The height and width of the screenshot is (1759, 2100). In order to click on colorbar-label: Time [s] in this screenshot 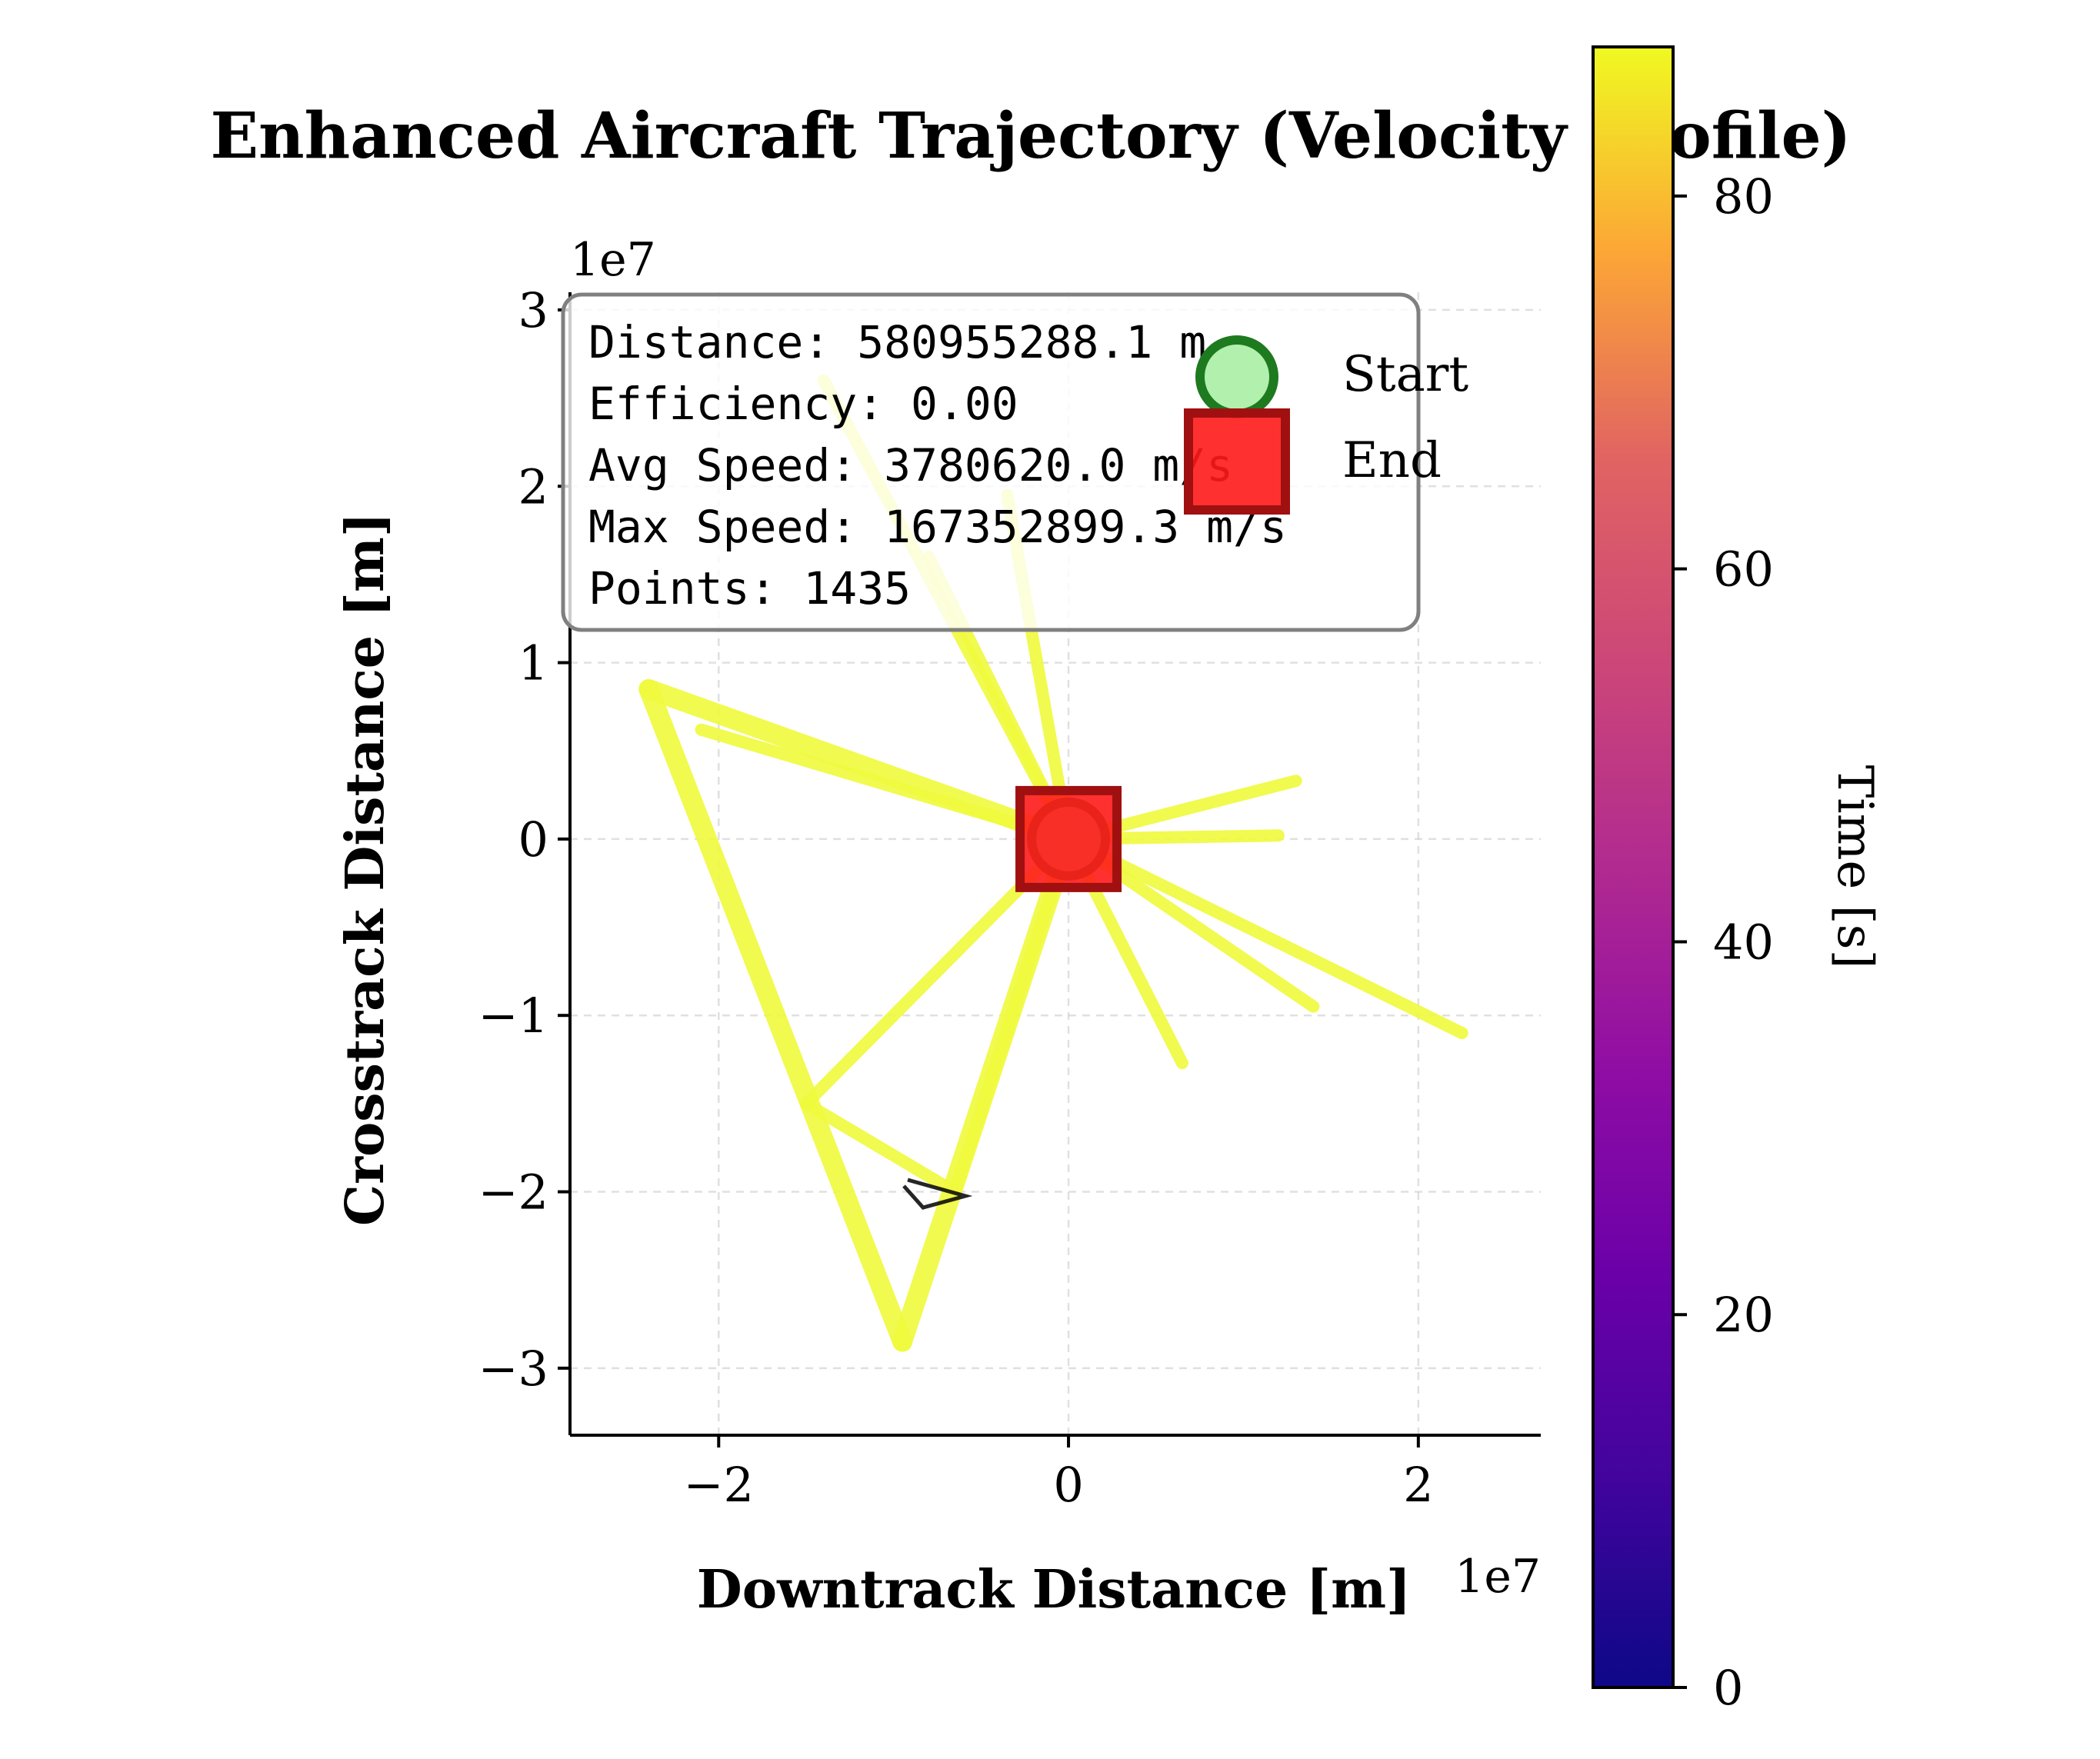, I will do `click(1854, 867)`.